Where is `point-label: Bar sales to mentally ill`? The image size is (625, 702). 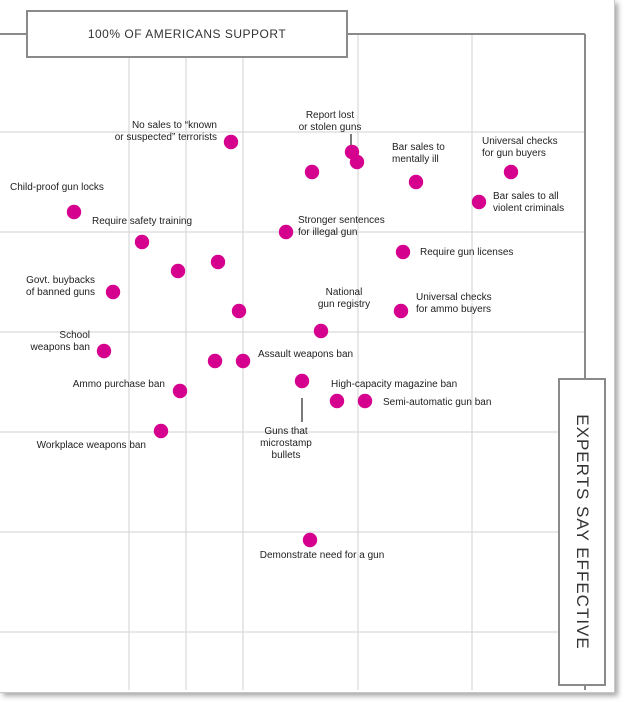 point-label: Bar sales to mentally ill is located at coordinates (418, 153).